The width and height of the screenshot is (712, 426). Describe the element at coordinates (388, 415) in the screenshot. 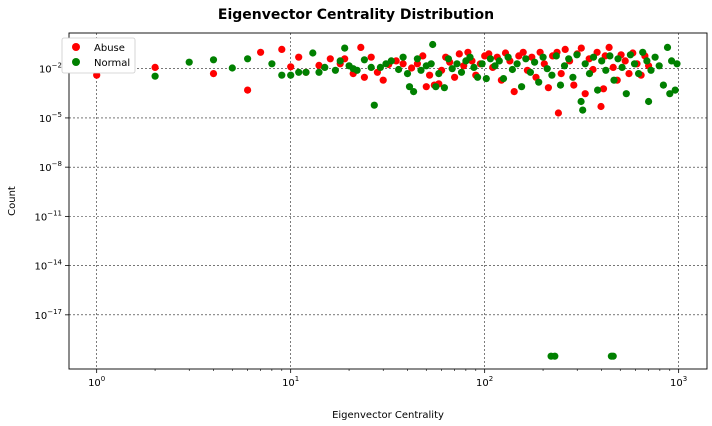

I see `x-axis-label: Eigenvector Centrality` at that location.